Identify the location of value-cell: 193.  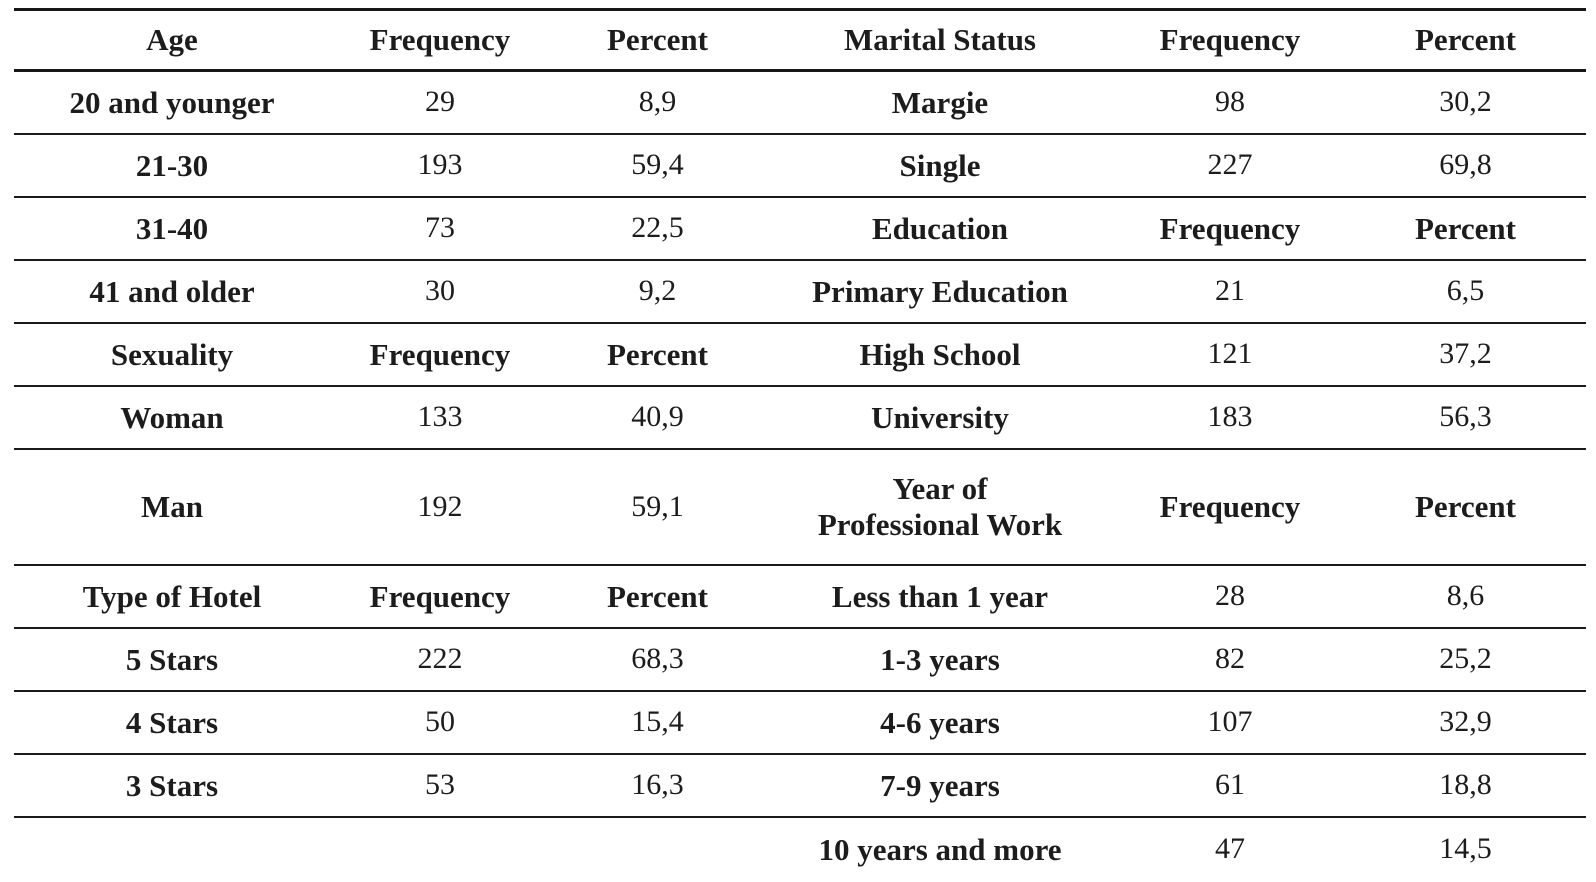
(440, 165).